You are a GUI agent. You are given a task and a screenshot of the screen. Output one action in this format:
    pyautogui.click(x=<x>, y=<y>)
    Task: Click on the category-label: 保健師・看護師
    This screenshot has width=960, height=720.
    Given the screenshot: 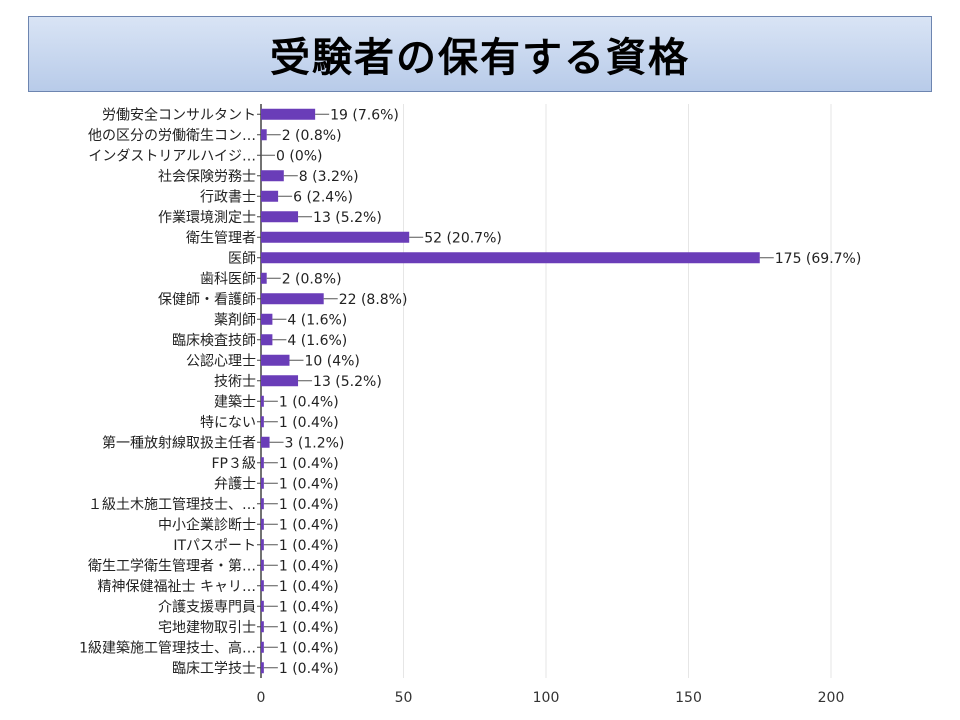 What is the action you would take?
    pyautogui.click(x=207, y=300)
    